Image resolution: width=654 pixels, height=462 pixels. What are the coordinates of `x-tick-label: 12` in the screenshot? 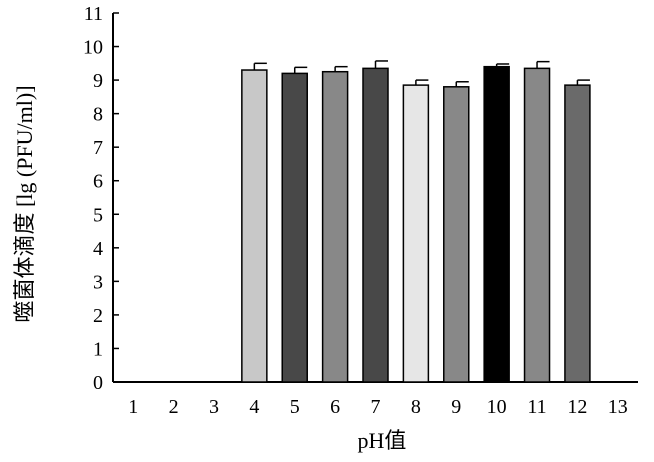 It's located at (577, 407).